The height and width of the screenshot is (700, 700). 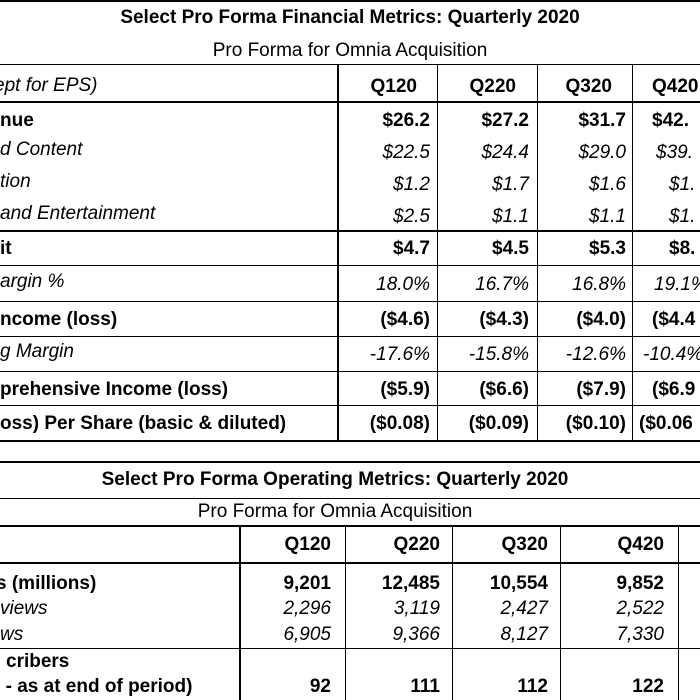 I want to click on value-cell: 122, so click(x=648, y=686).